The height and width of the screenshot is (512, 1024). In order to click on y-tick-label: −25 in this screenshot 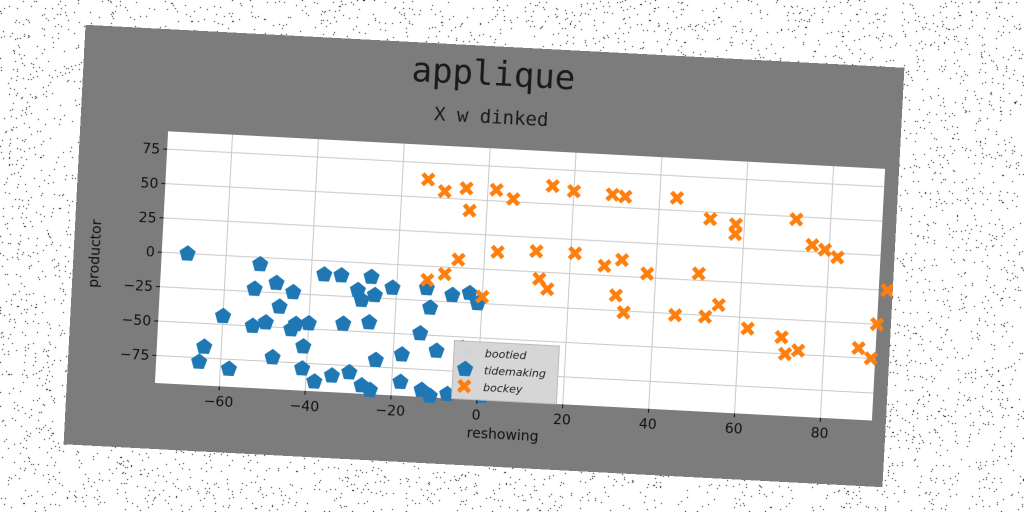, I will do `click(138, 287)`.